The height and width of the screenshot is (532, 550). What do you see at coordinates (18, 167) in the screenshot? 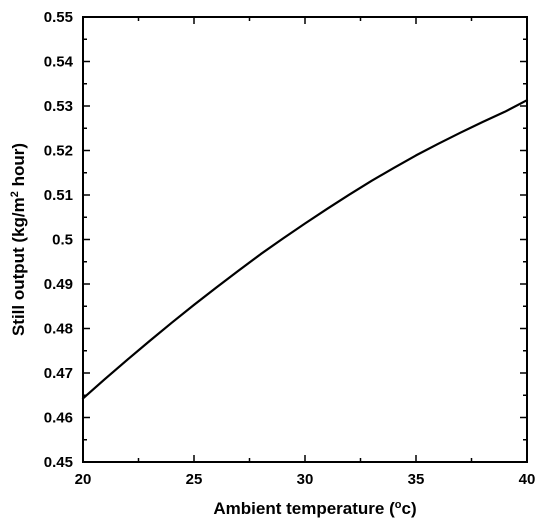
I see `y-axis-title-tail: hour)` at bounding box center [18, 167].